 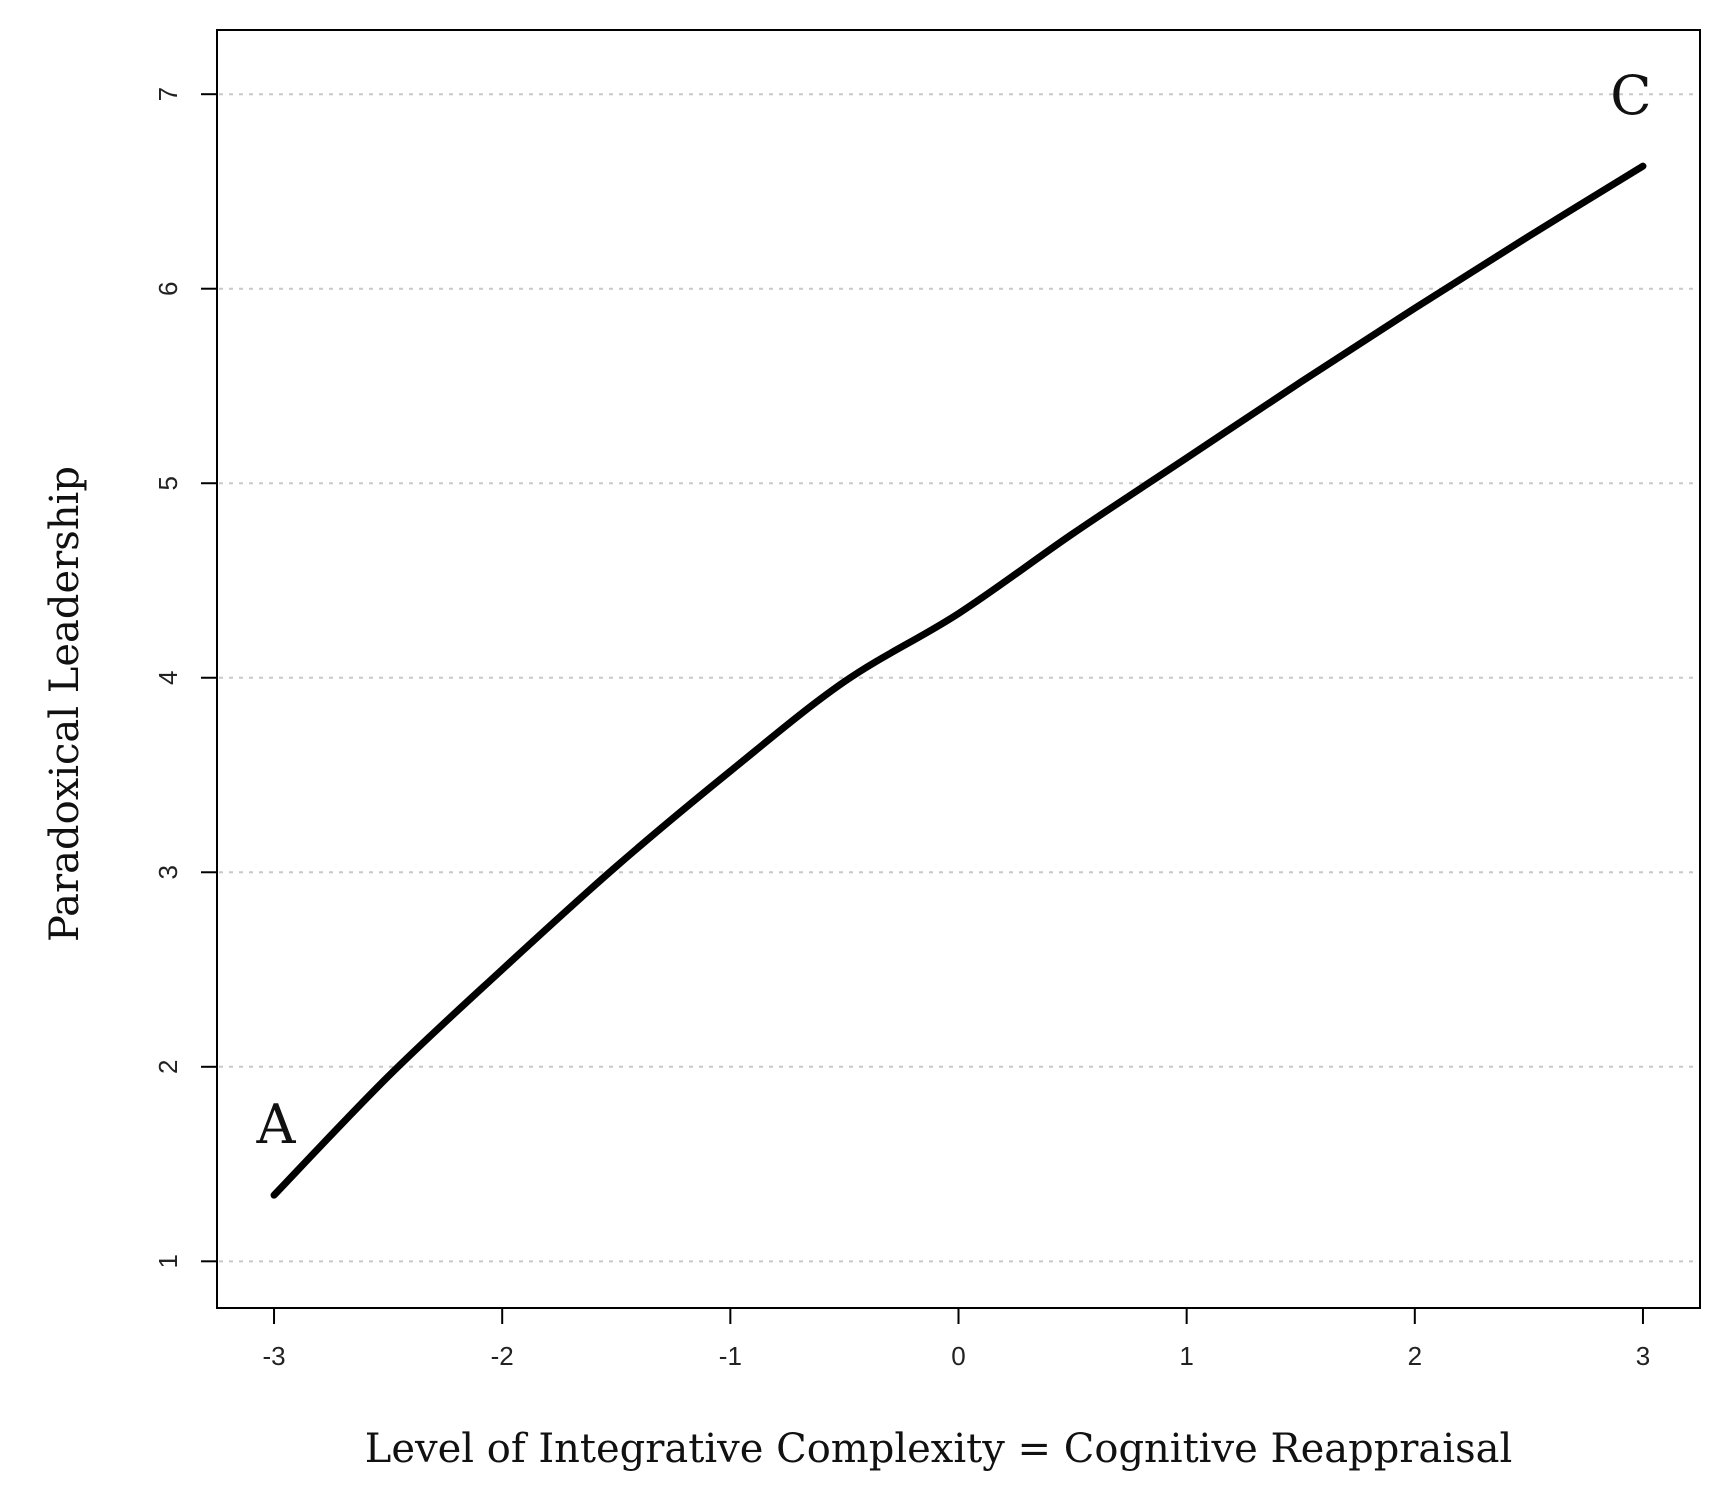 I want to click on y-tick-label: 3, so click(x=168, y=872).